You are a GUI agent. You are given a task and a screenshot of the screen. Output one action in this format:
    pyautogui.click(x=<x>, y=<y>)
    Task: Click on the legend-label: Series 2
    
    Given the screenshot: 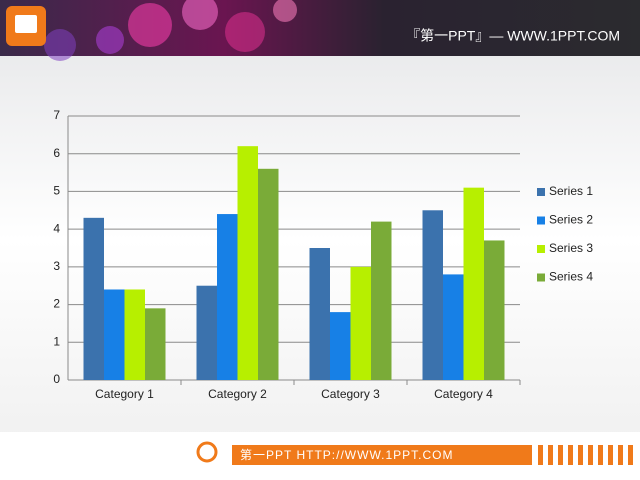 What is the action you would take?
    pyautogui.click(x=571, y=220)
    